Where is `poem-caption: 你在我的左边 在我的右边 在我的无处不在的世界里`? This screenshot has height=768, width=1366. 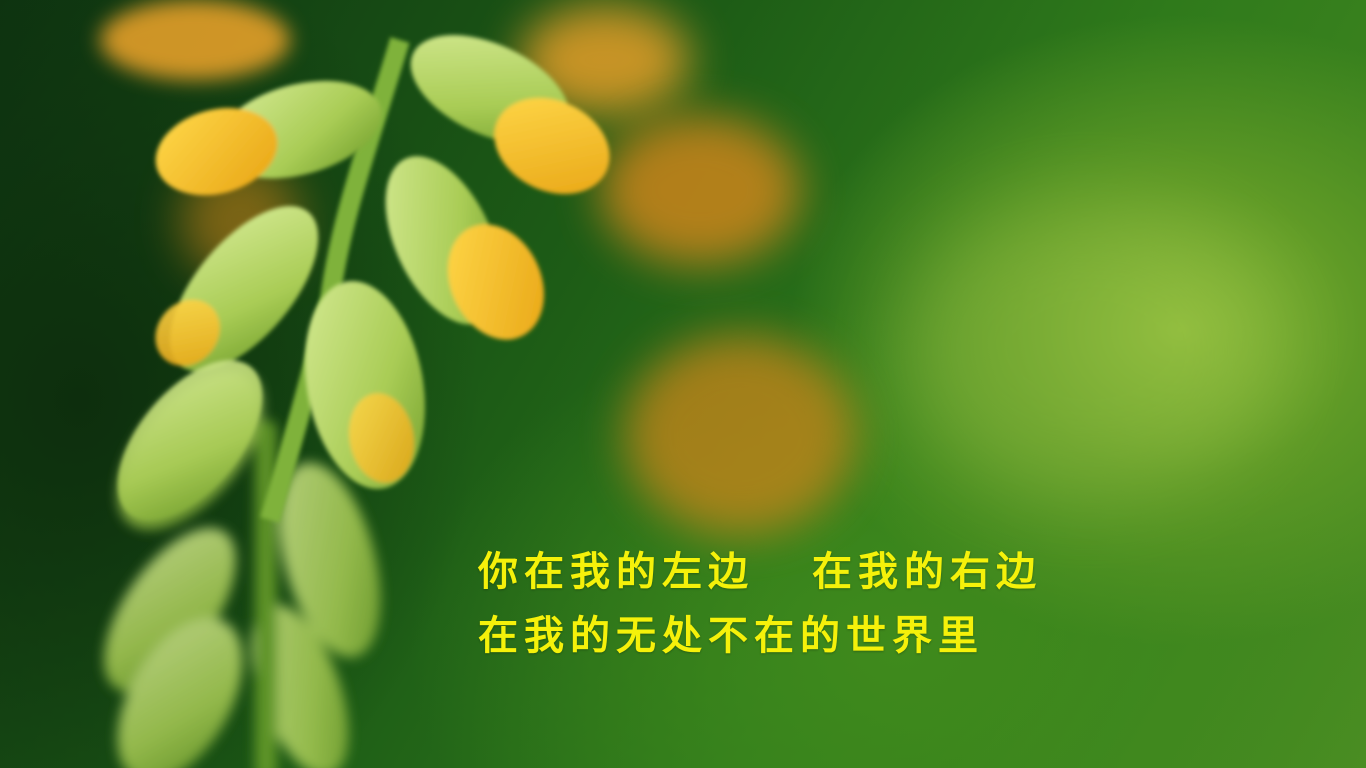 poem-caption: 你在我的左边 在我的右边 在我的无处不在的世界里 is located at coordinates (888, 604).